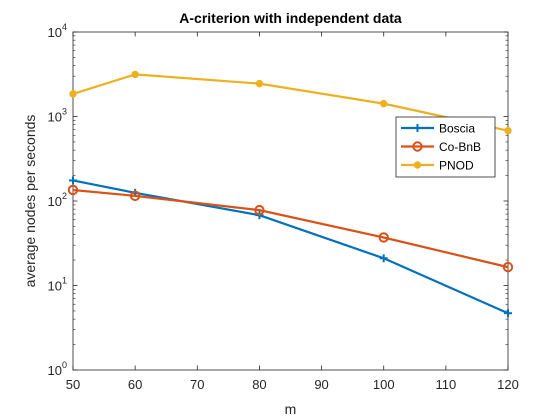 The width and height of the screenshot is (560, 420). Describe the element at coordinates (197, 384) in the screenshot. I see `x-tick-label: 70` at that location.